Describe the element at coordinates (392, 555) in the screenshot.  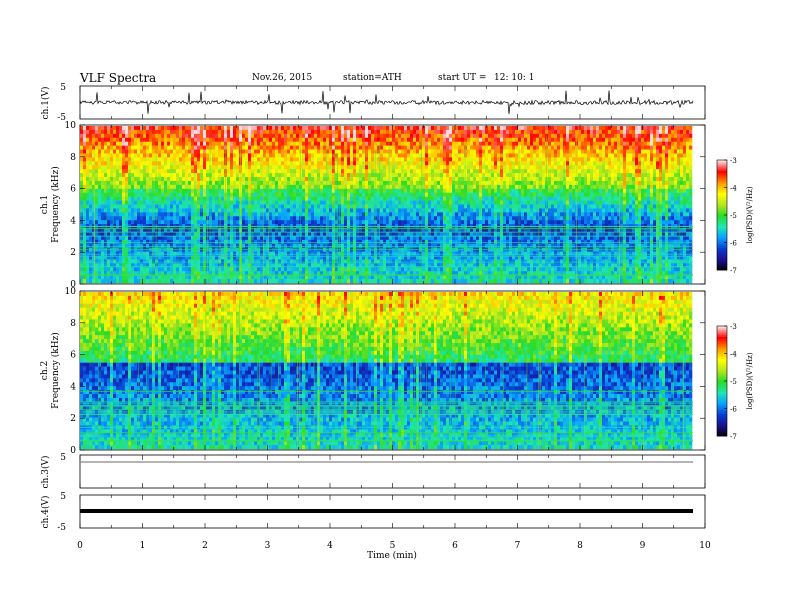
I see `x-axis-label: Time (min)` at that location.